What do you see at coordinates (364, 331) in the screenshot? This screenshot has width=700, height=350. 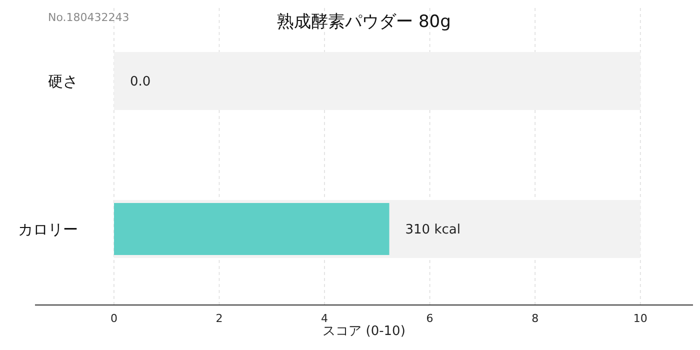 I see `x-axis-title: スコア (0-10)` at bounding box center [364, 331].